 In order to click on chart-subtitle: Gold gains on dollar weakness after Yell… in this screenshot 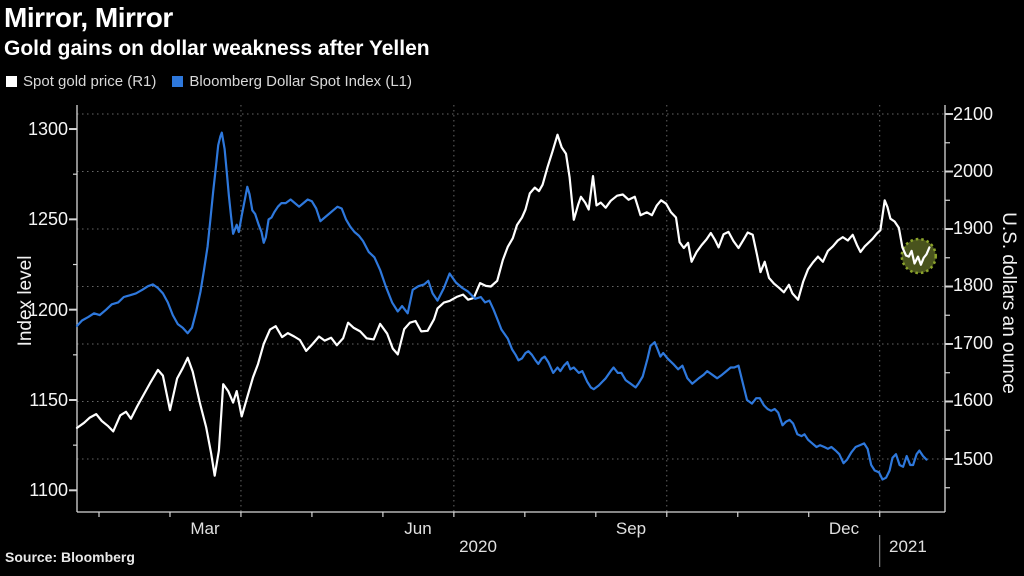, I will do `click(217, 48)`.